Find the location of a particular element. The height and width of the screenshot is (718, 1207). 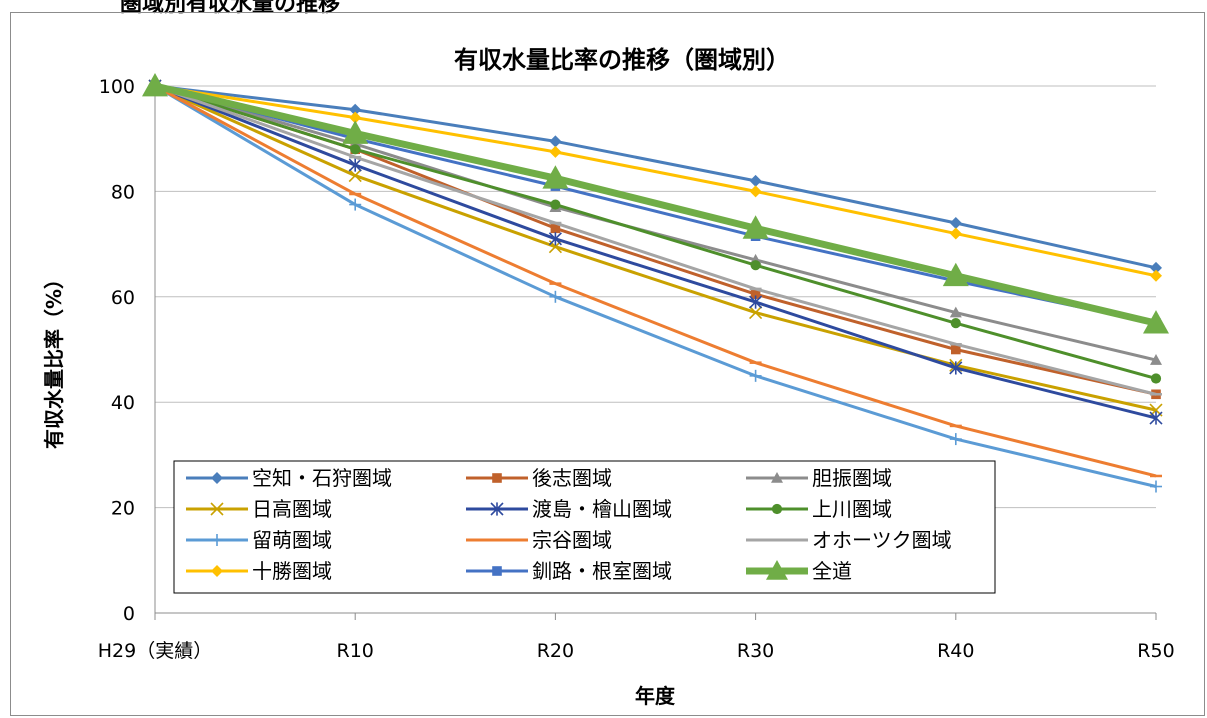

x-tick-label: R40 is located at coordinates (955, 651).